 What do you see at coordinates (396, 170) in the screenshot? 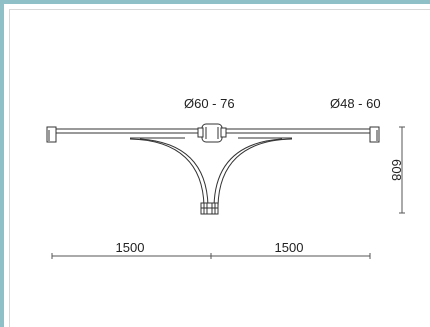
I see `height-label: 608` at bounding box center [396, 170].